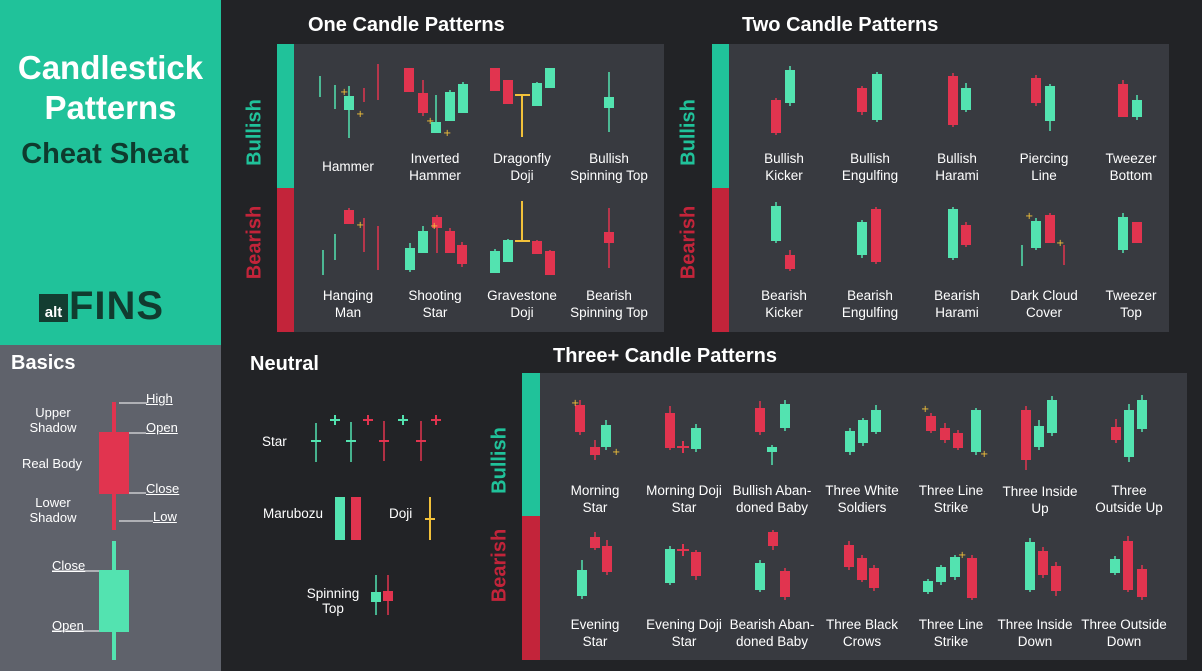 The width and height of the screenshot is (1202, 671). Describe the element at coordinates (165, 516) in the screenshot. I see `low-label: Low` at that location.